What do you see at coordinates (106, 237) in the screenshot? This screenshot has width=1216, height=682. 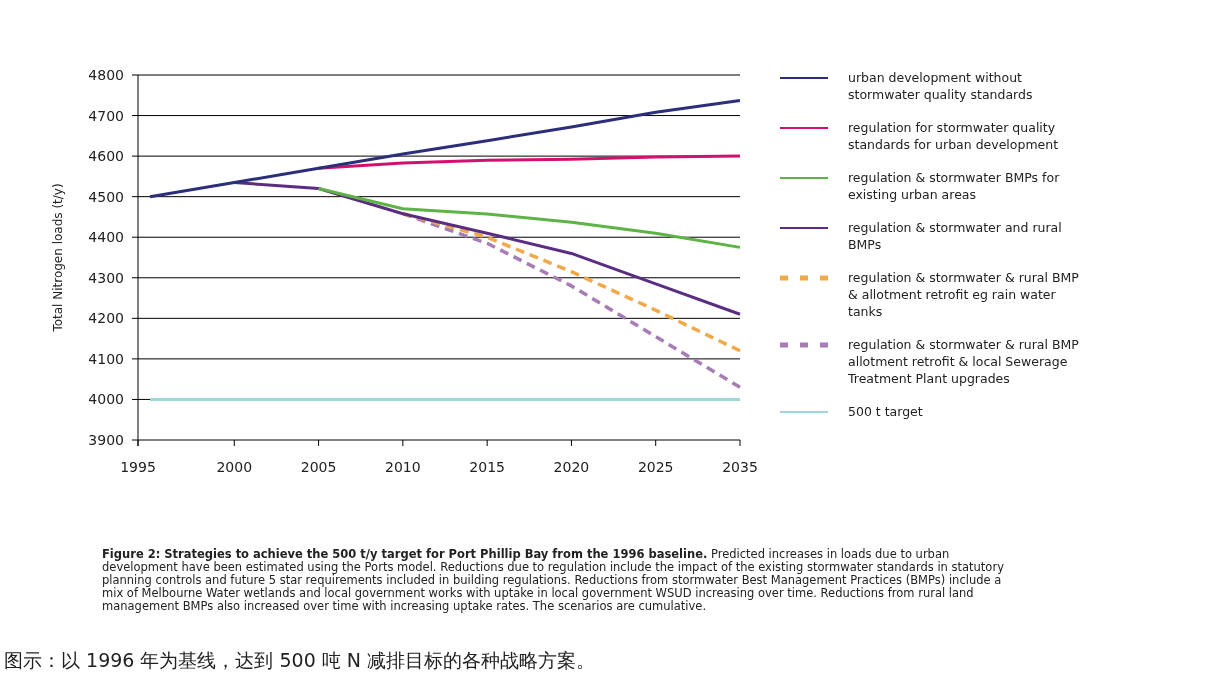 I see `y-tick-label: 4400` at bounding box center [106, 237].